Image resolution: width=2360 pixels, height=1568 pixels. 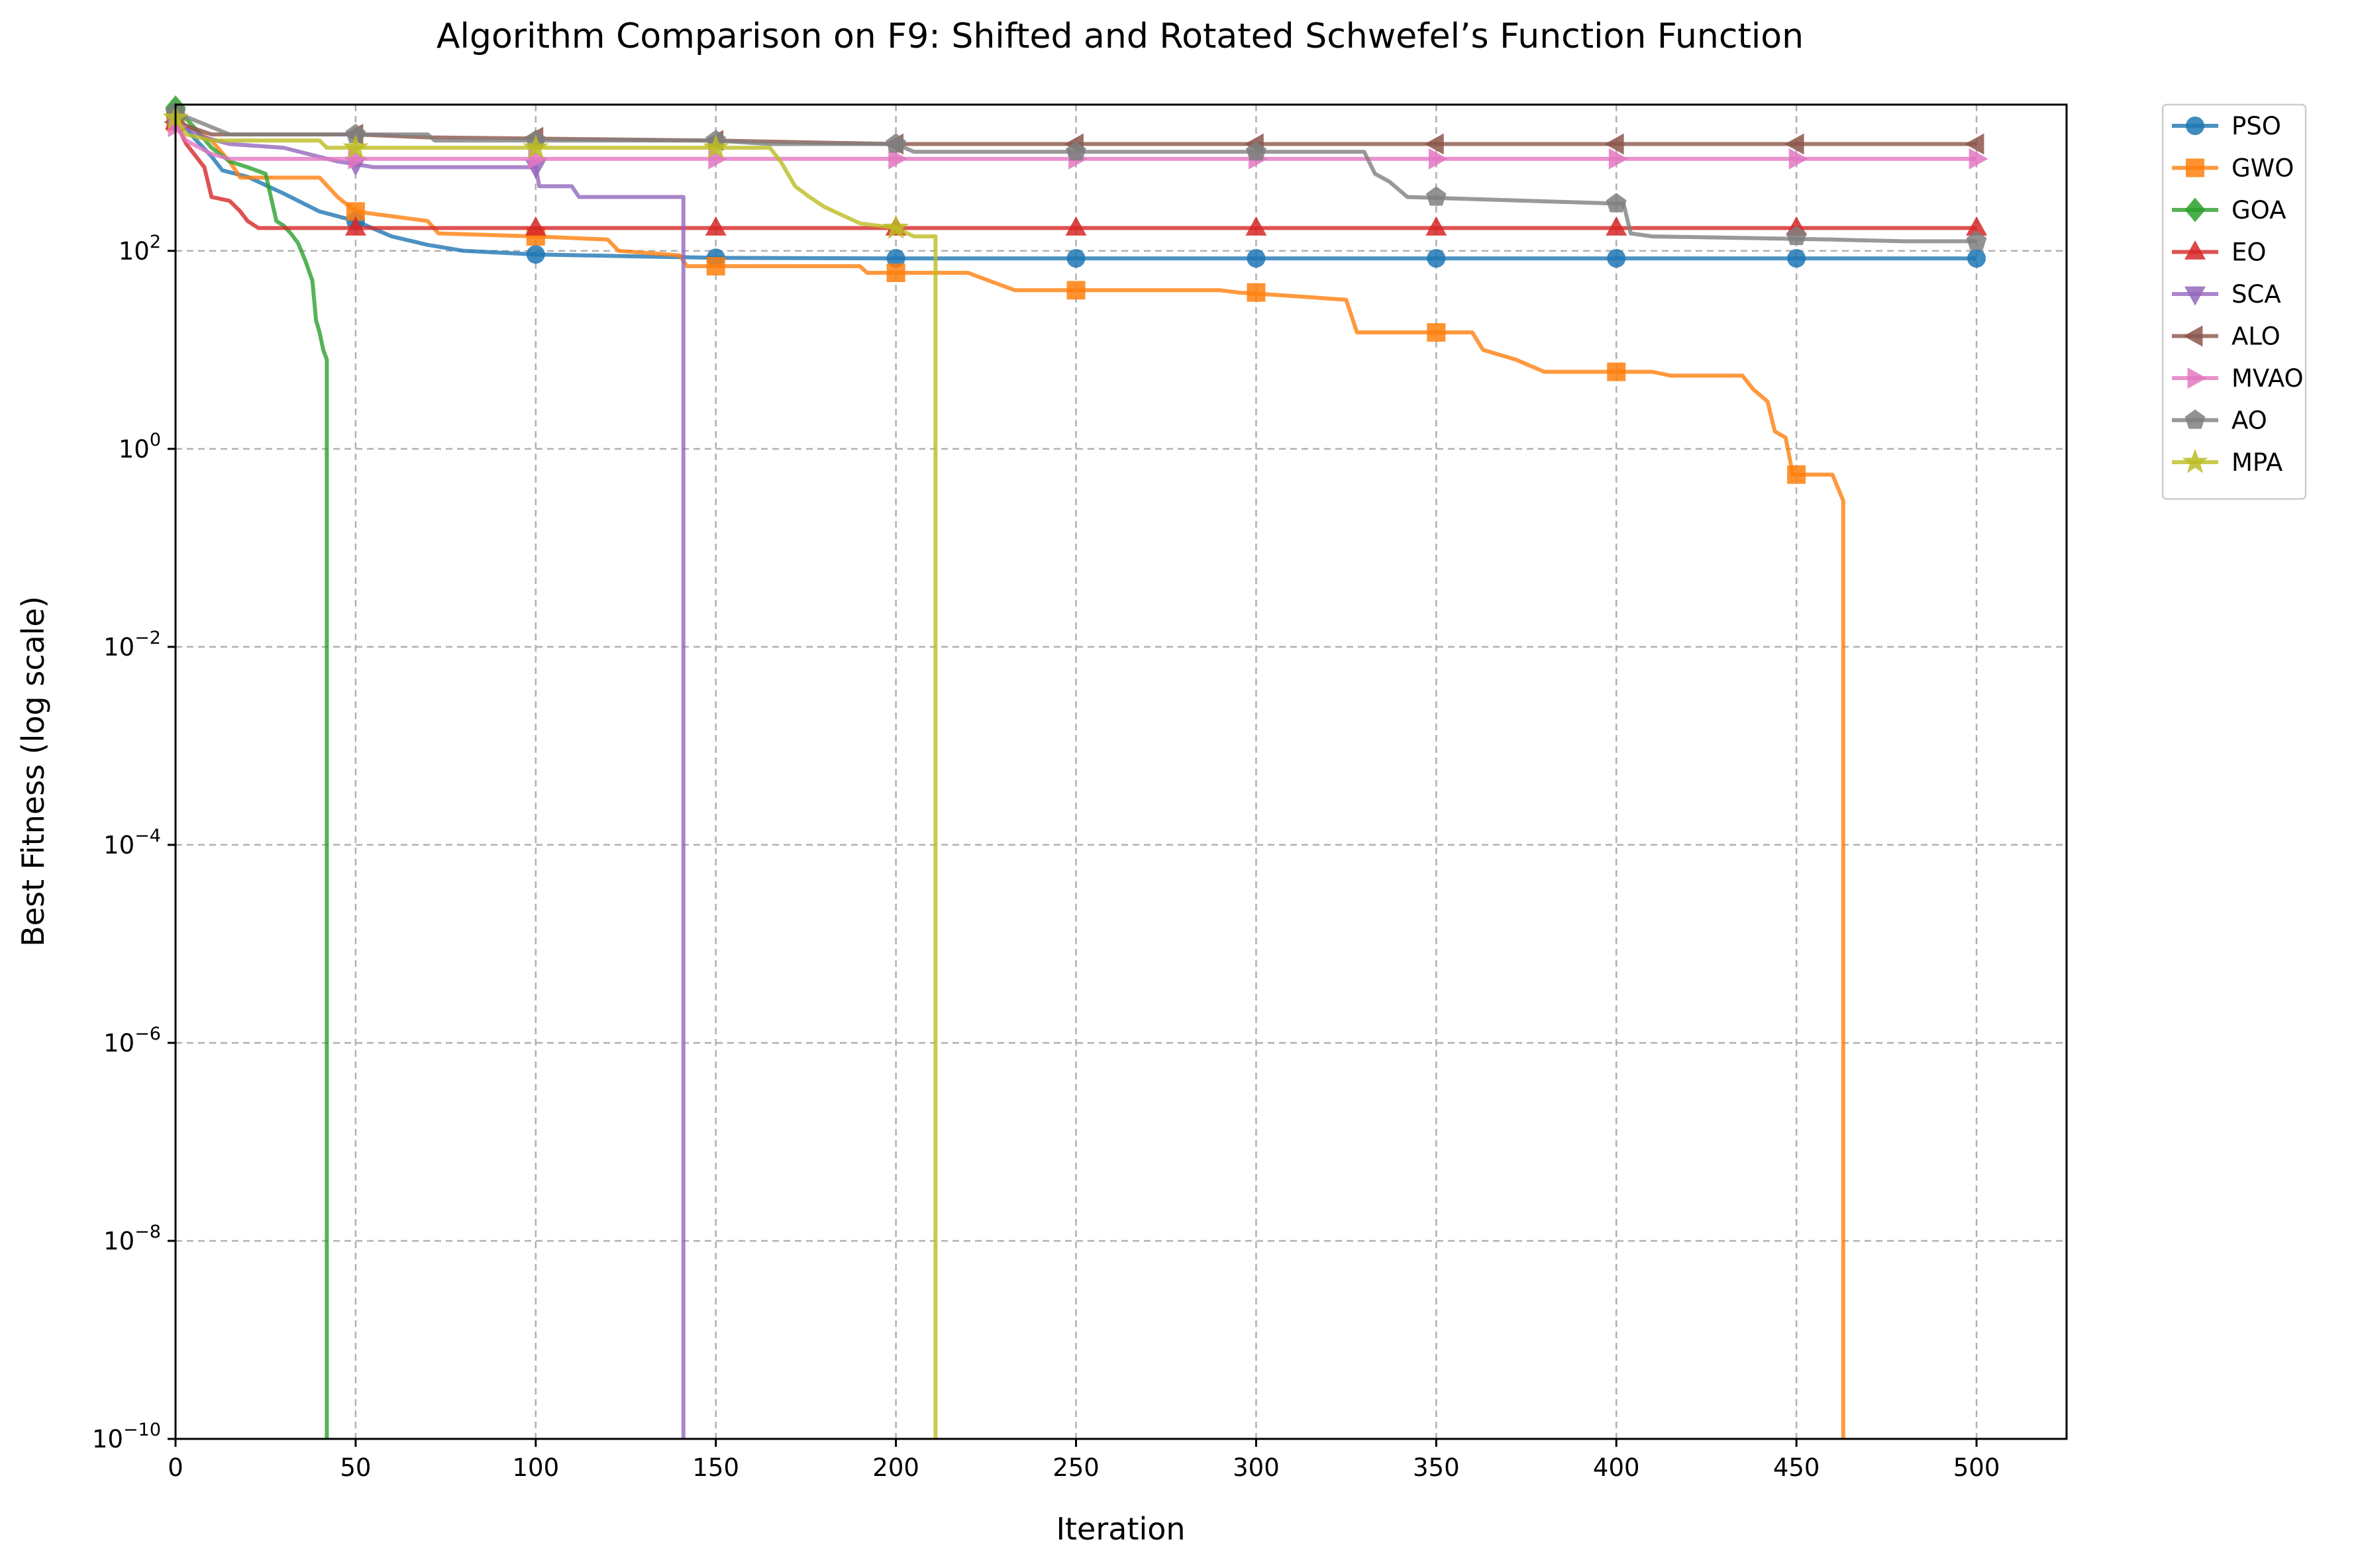 I want to click on legend-item-gwo: GWO, so click(x=2233, y=168).